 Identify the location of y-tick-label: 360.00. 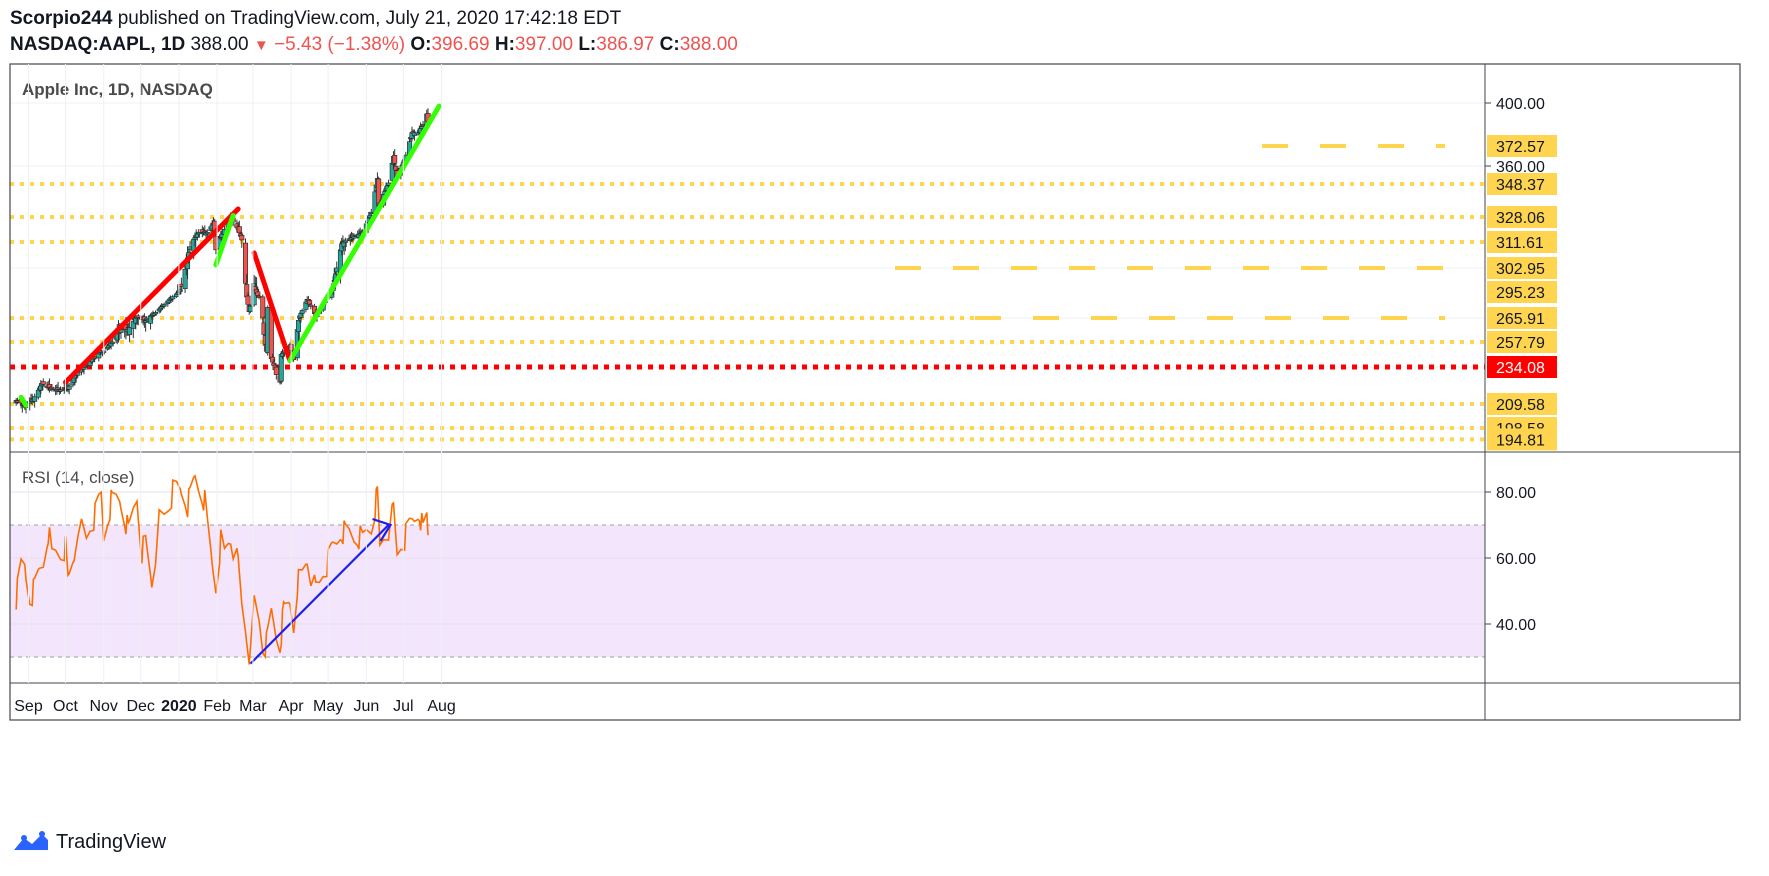
(1520, 167).